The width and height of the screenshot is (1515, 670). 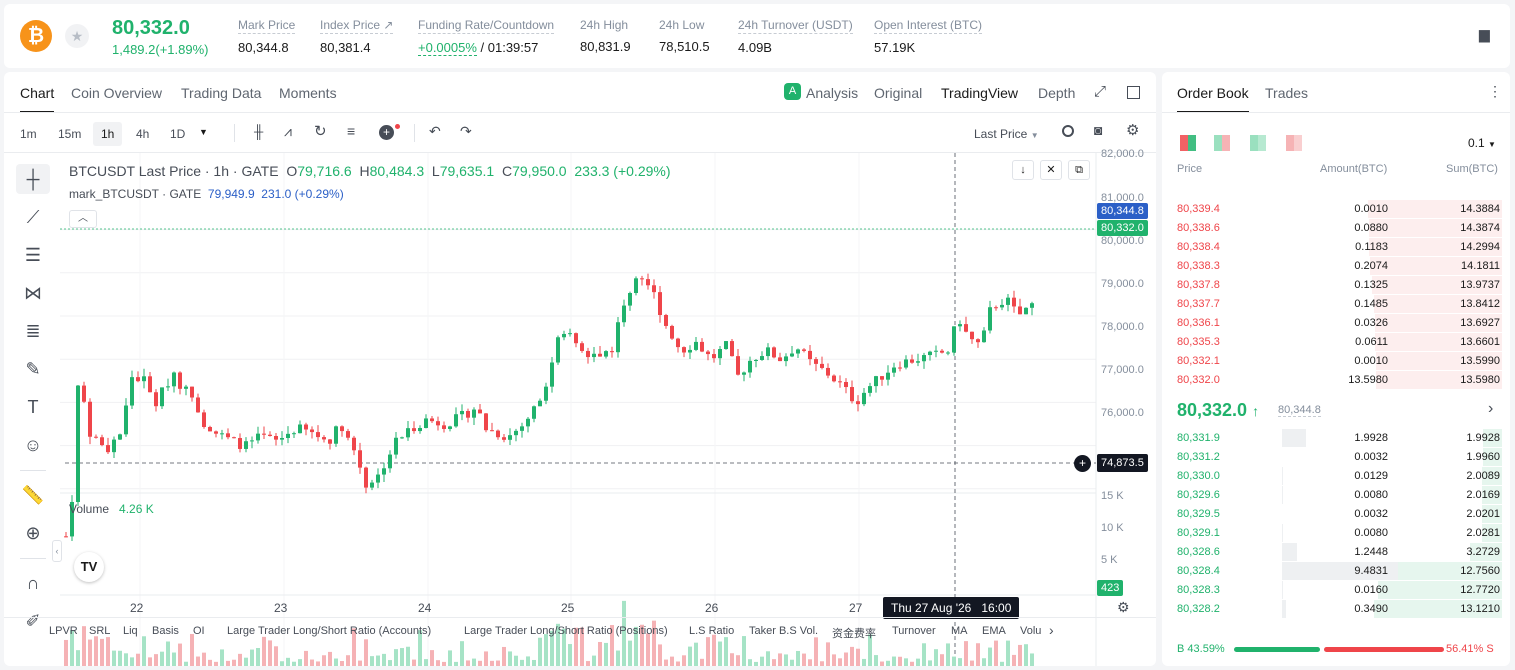 I want to click on interval-1h: 1h, so click(x=108, y=134).